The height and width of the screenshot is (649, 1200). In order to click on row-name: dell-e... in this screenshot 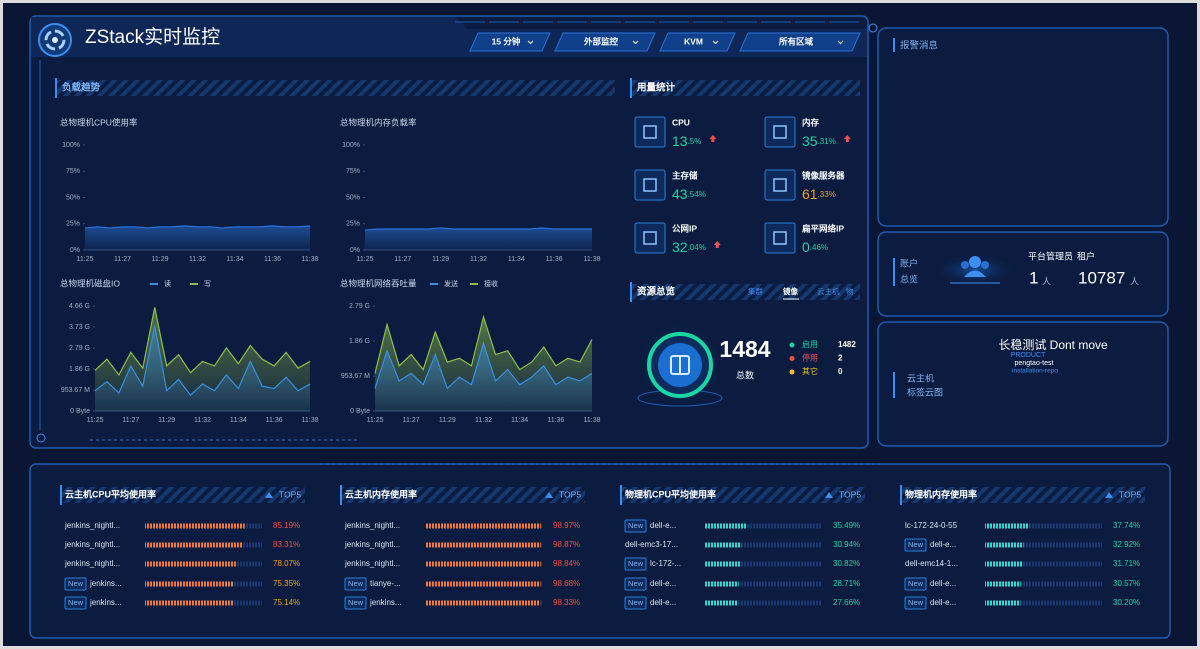, I will do `click(663, 583)`.